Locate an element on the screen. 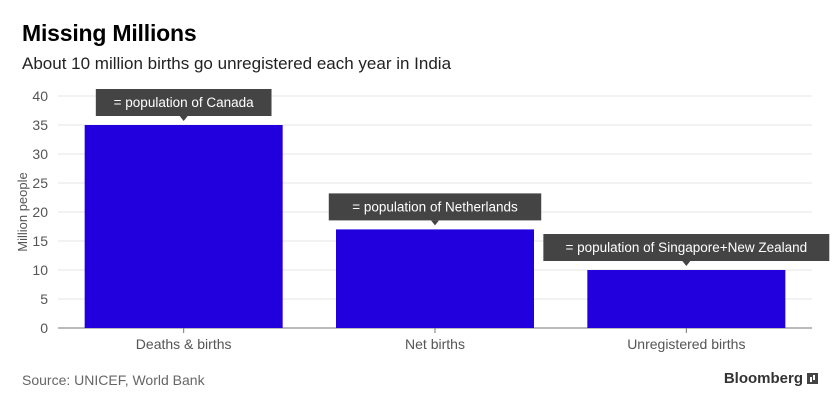 The image size is (840, 410). y-tick-label: 40 is located at coordinates (40, 96).